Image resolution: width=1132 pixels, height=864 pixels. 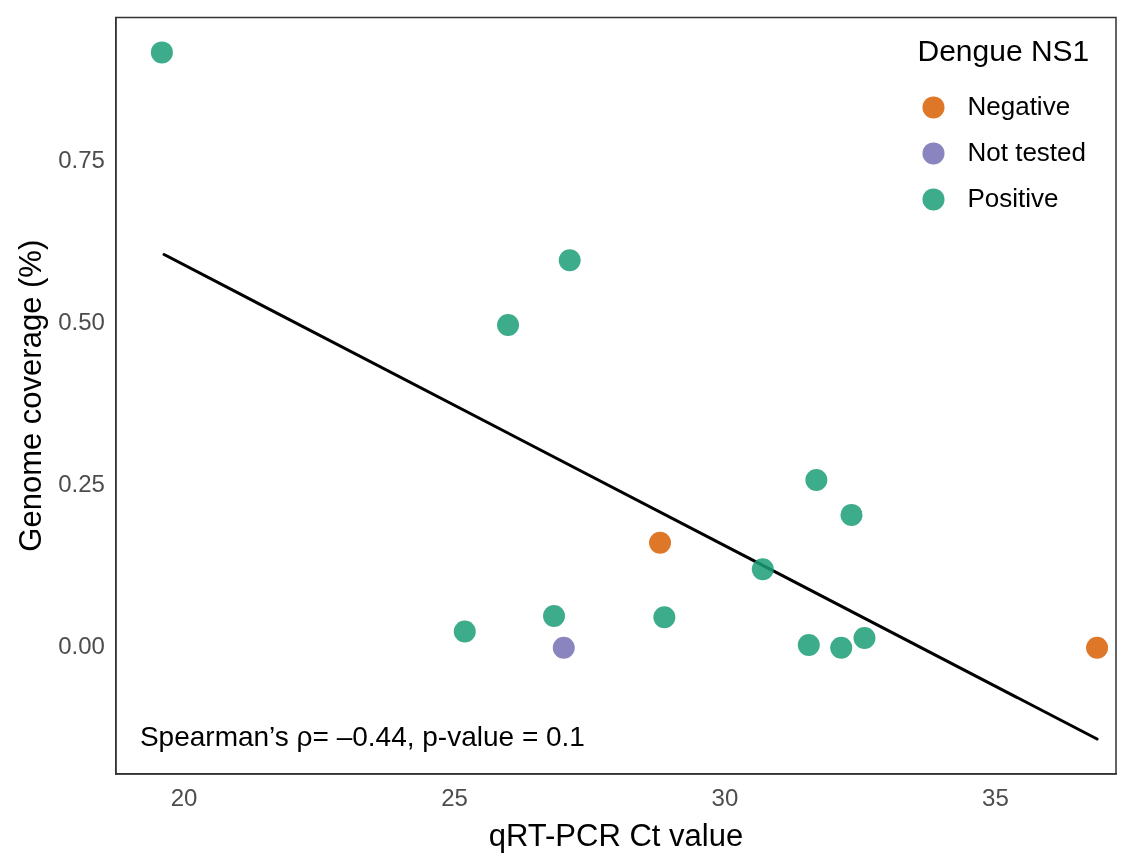 What do you see at coordinates (31, 395) in the screenshot?
I see `y-axis-title: Genome coverage (%)` at bounding box center [31, 395].